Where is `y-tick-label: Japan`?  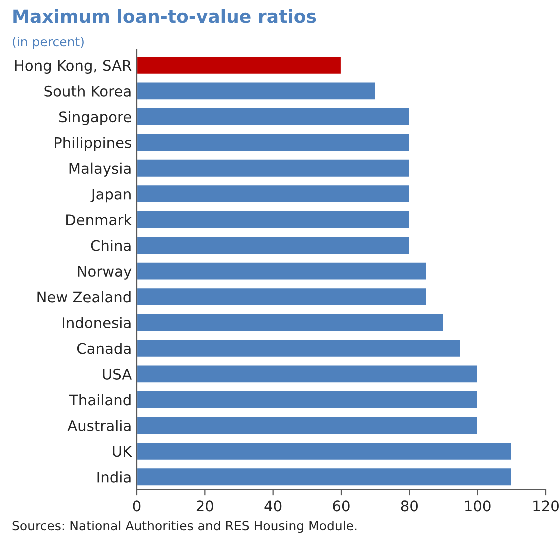 y-tick-label: Japan is located at coordinates (110, 196).